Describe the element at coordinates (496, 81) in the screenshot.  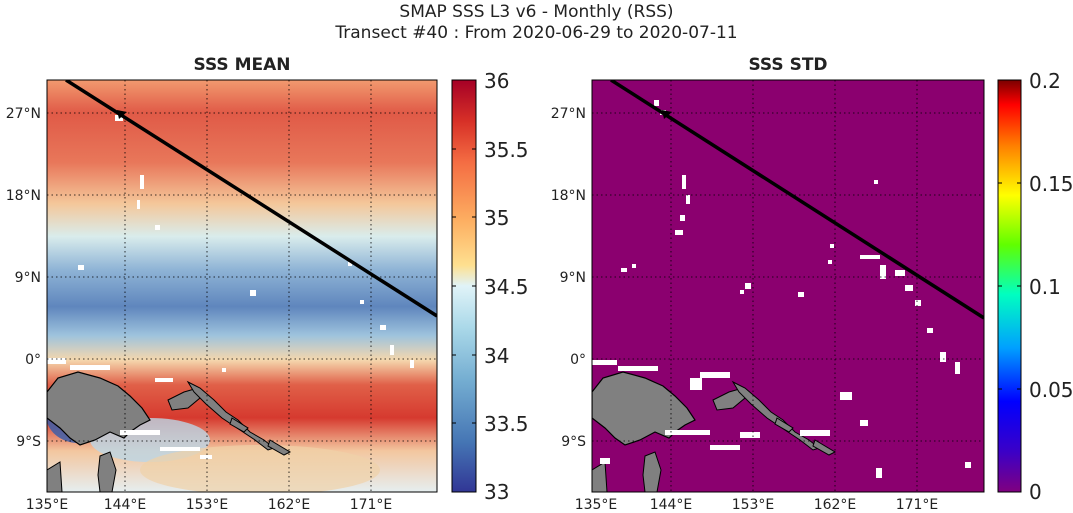
I see `mean-cb-tick-36: 36` at that location.